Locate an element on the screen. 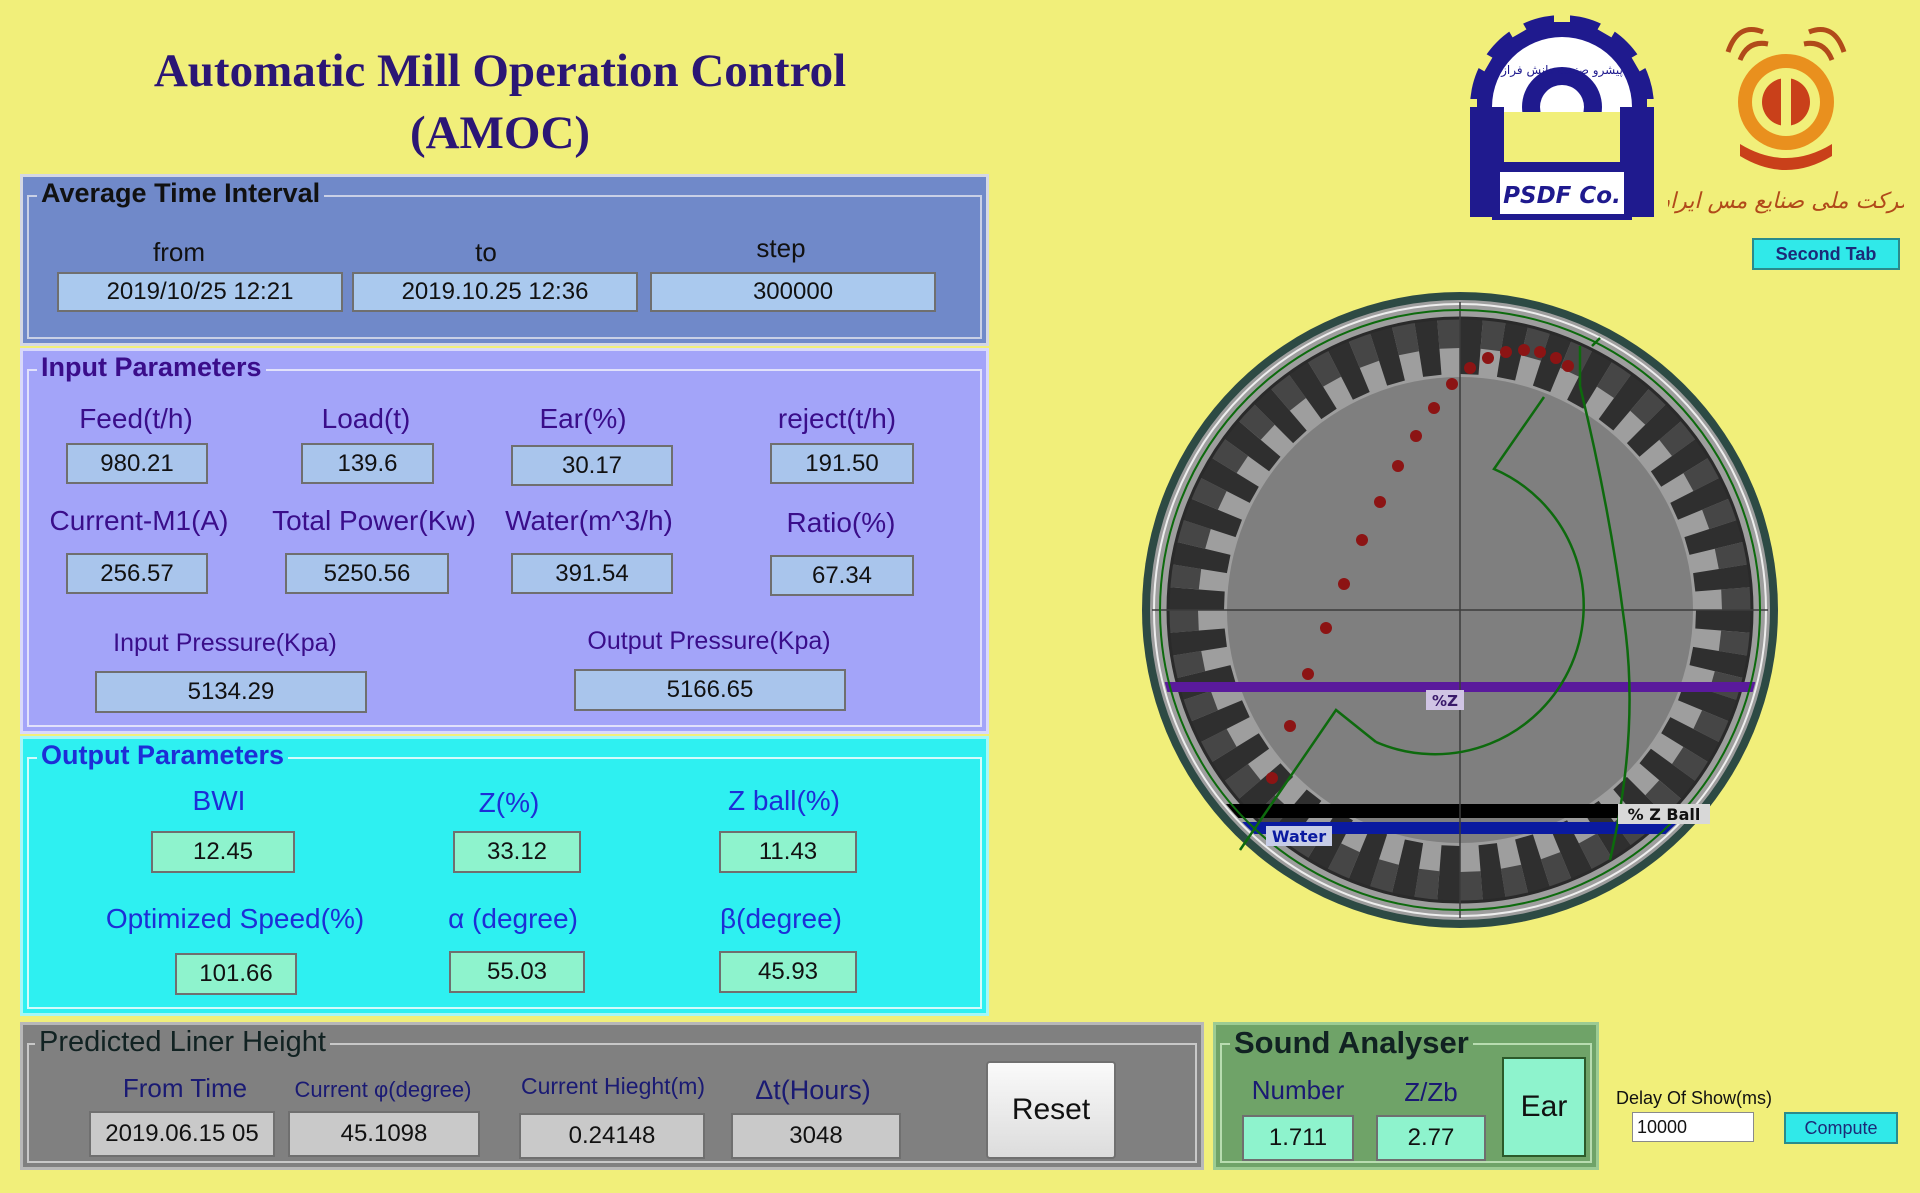  load-field: 139.6 is located at coordinates (367, 463).